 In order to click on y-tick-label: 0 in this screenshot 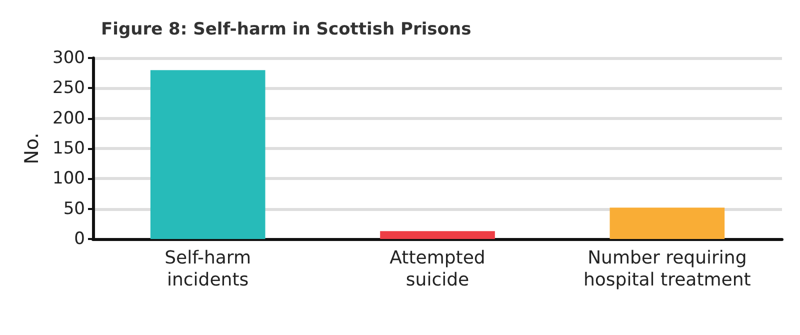, I will do `click(79, 239)`.